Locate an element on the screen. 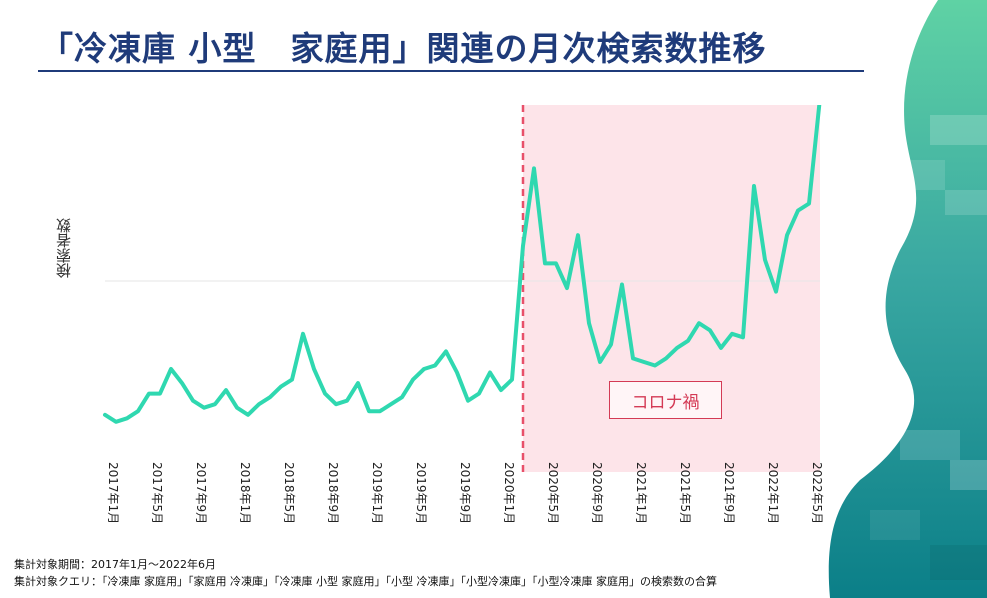  title-underline is located at coordinates (451, 71).